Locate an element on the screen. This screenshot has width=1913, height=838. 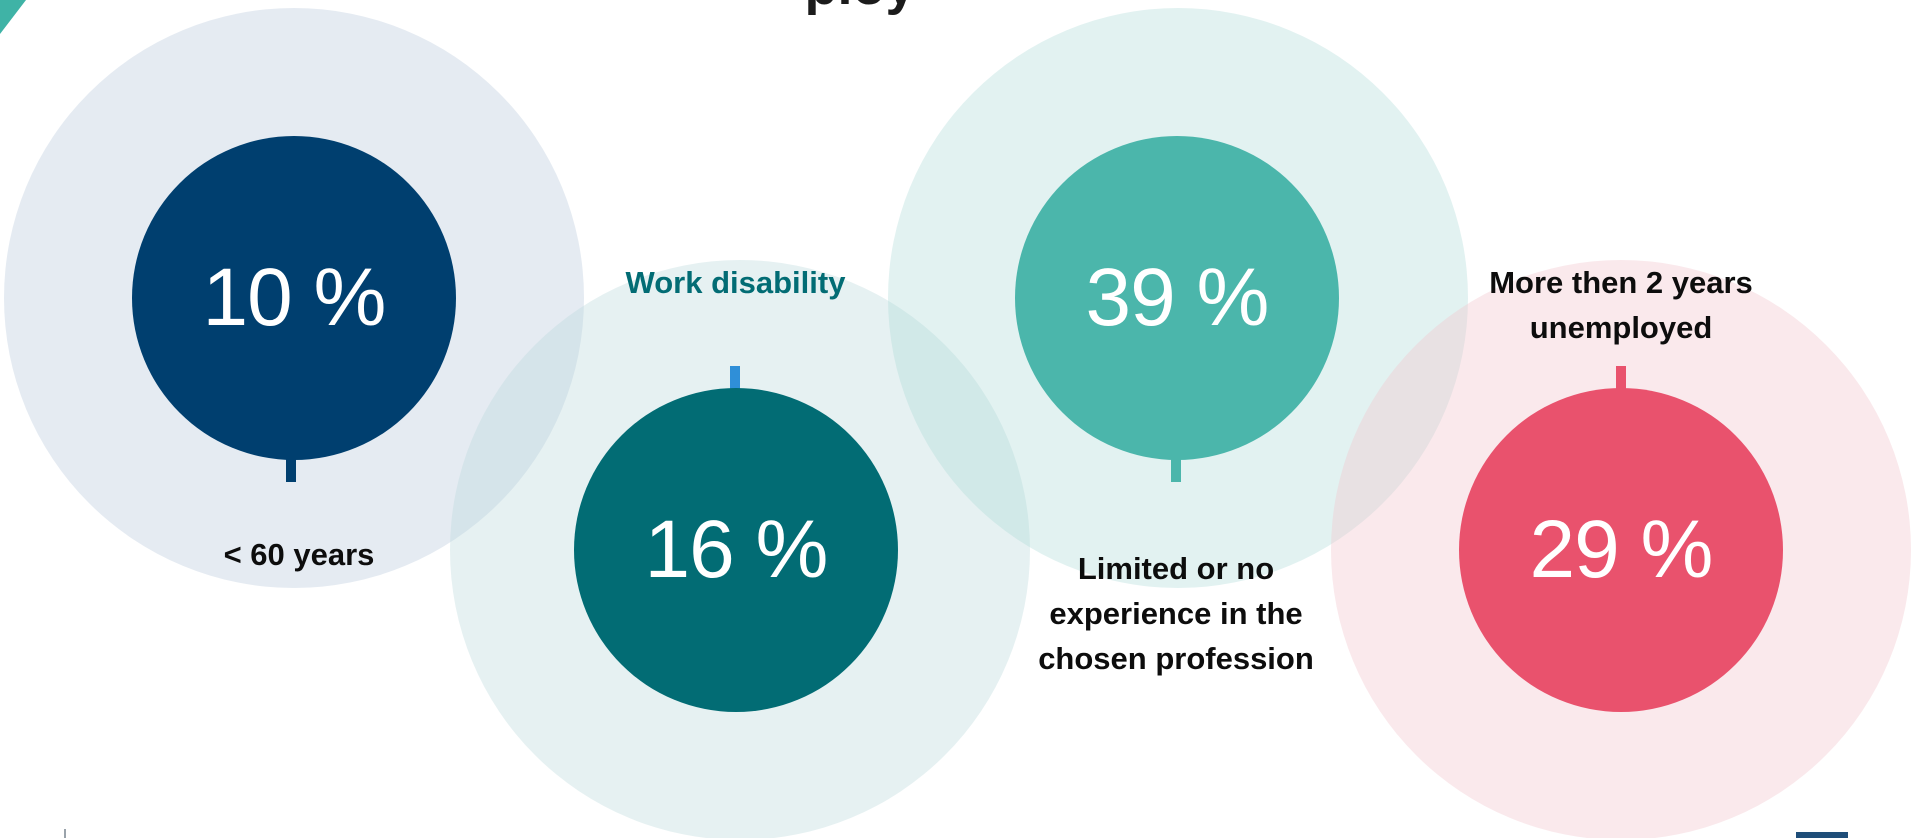
indicator-work-disability-value: 16 % is located at coordinates (736, 549).